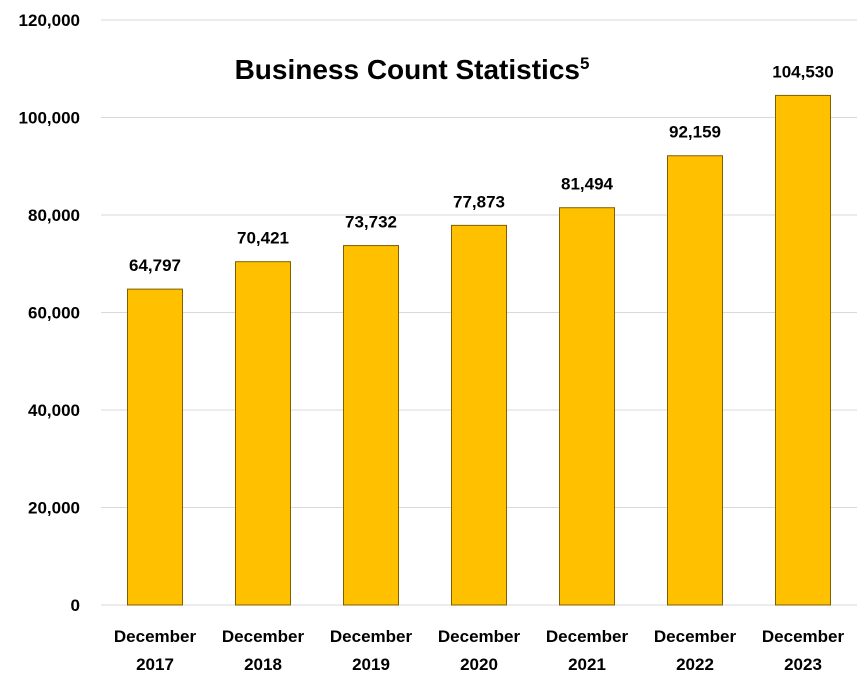  Describe the element at coordinates (802, 71) in the screenshot. I see `data-label: 104,530` at that location.